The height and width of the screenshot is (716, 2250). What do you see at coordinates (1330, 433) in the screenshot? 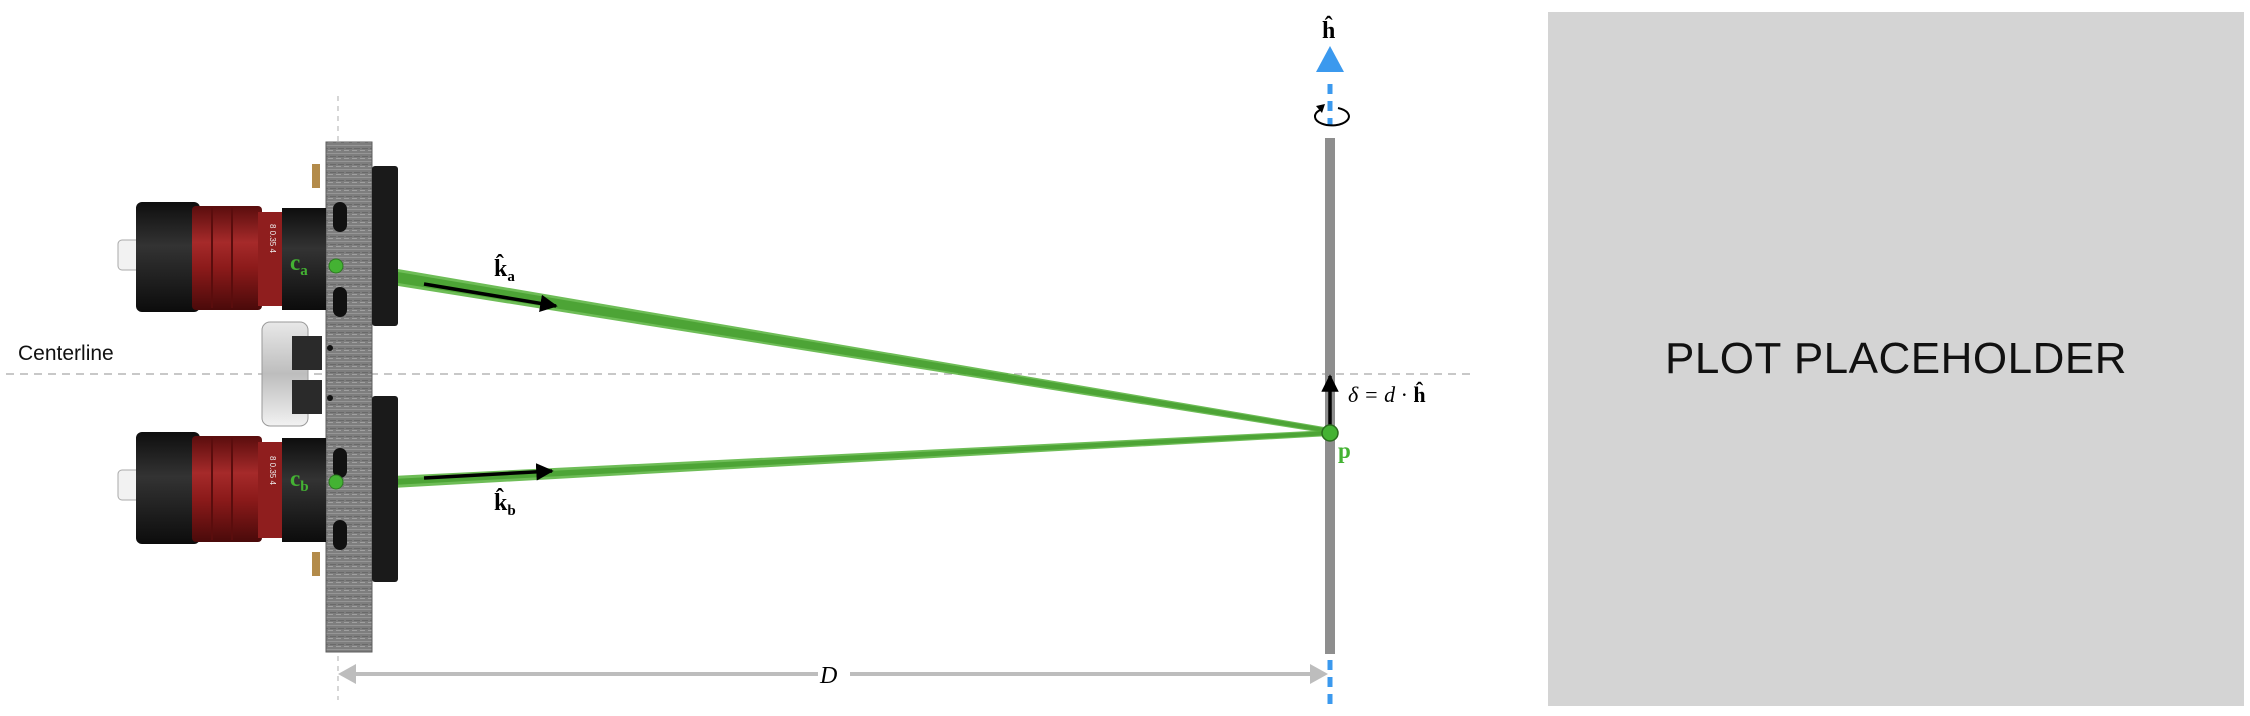
I see `point-p` at bounding box center [1330, 433].